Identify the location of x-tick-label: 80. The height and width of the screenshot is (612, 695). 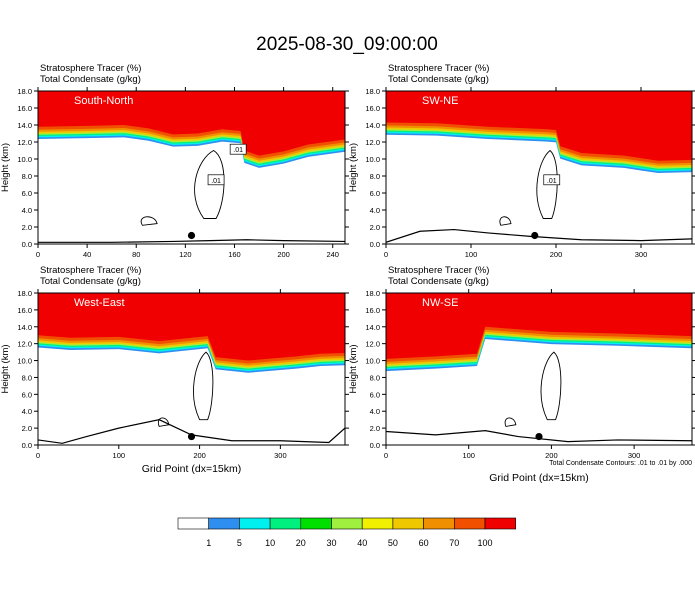
(136, 254).